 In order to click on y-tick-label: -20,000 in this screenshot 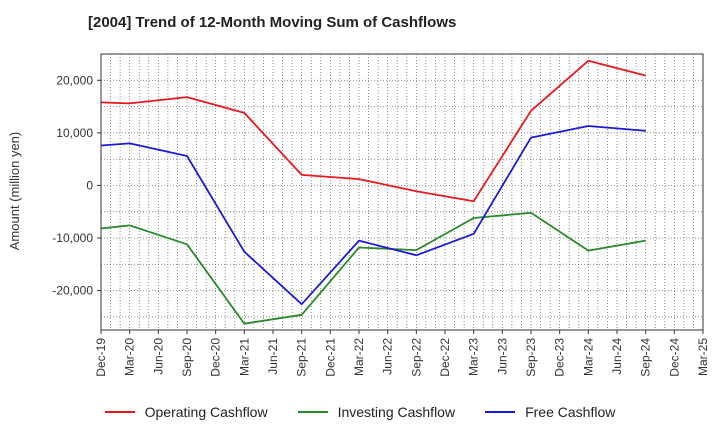, I will do `click(72, 291)`.